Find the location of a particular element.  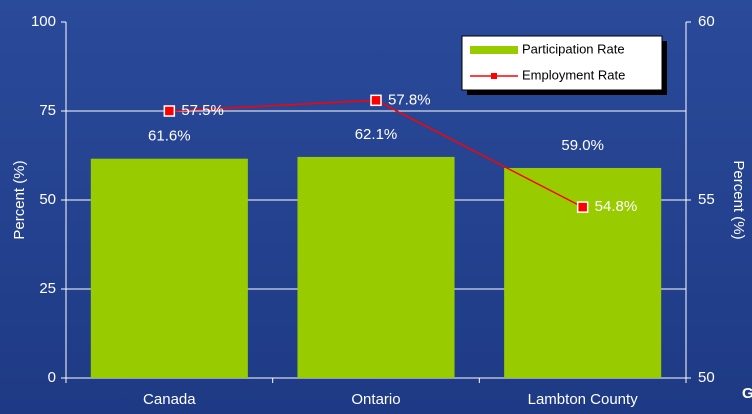

y-tick-label: 50 is located at coordinates (47, 199).